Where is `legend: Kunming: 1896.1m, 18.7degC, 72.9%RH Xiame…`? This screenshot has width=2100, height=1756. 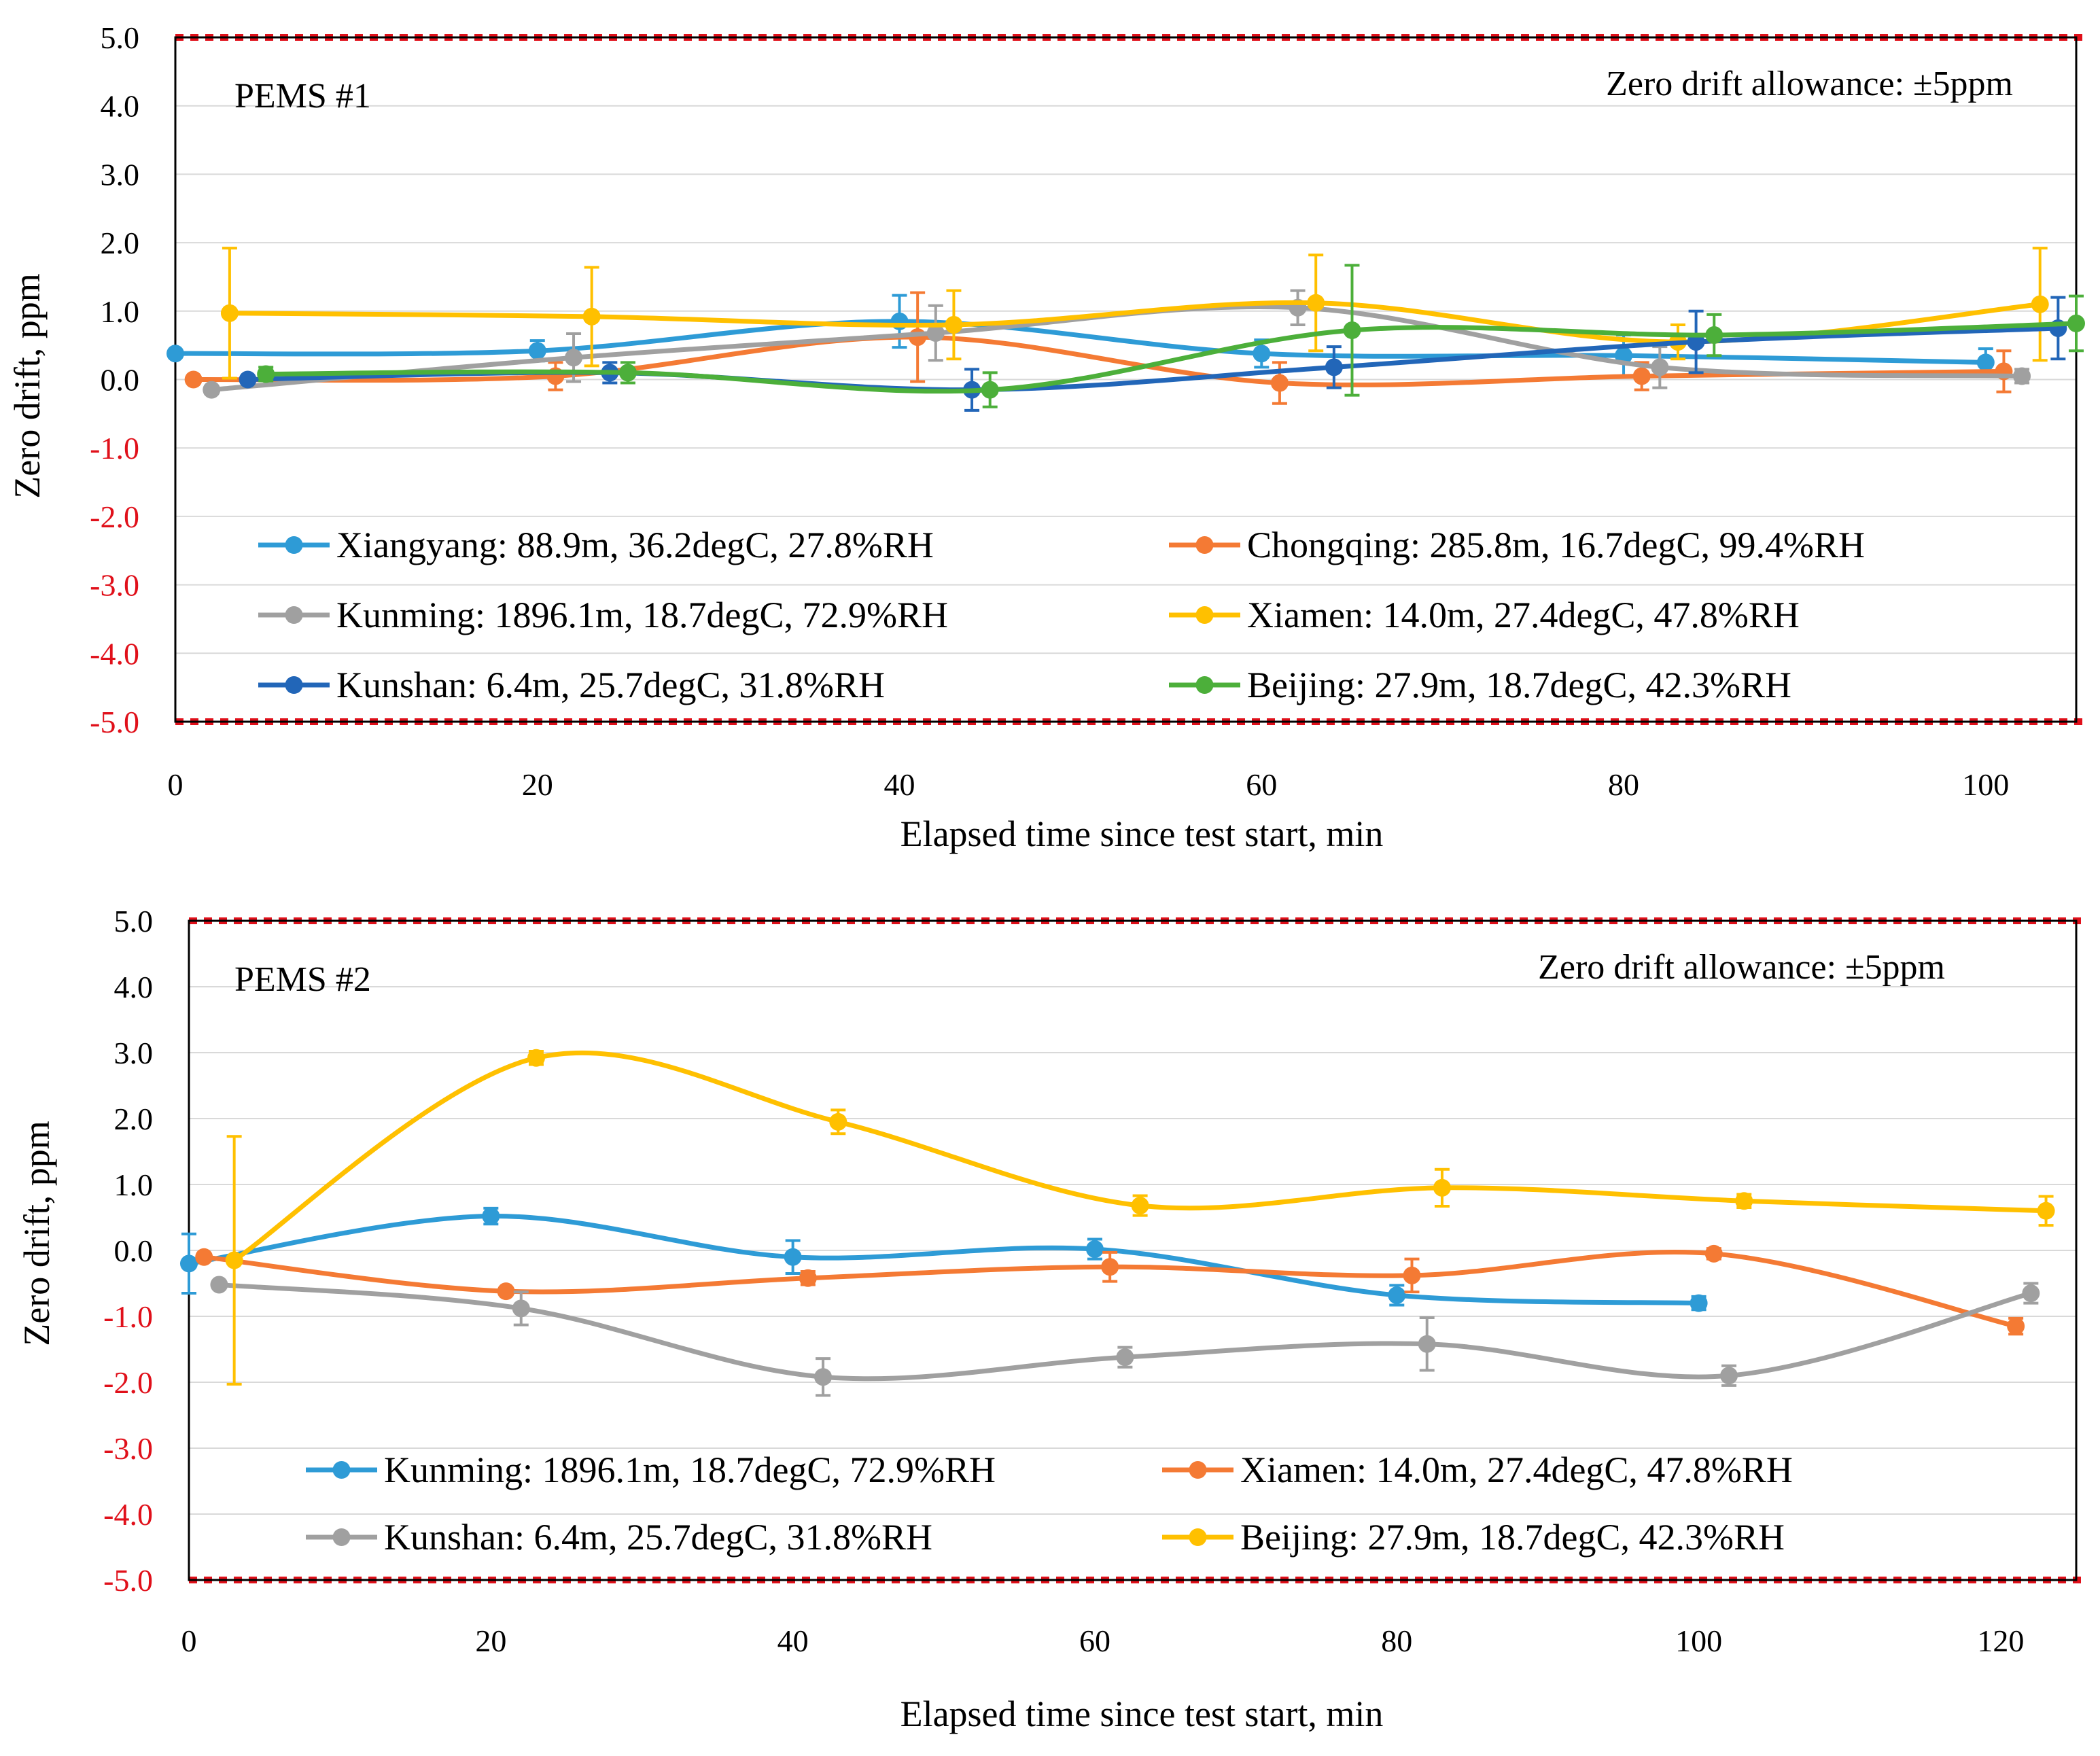
legend: Kunming: 1896.1m, 18.7degC, 72.9%RH Xiame… is located at coordinates (1049, 1504).